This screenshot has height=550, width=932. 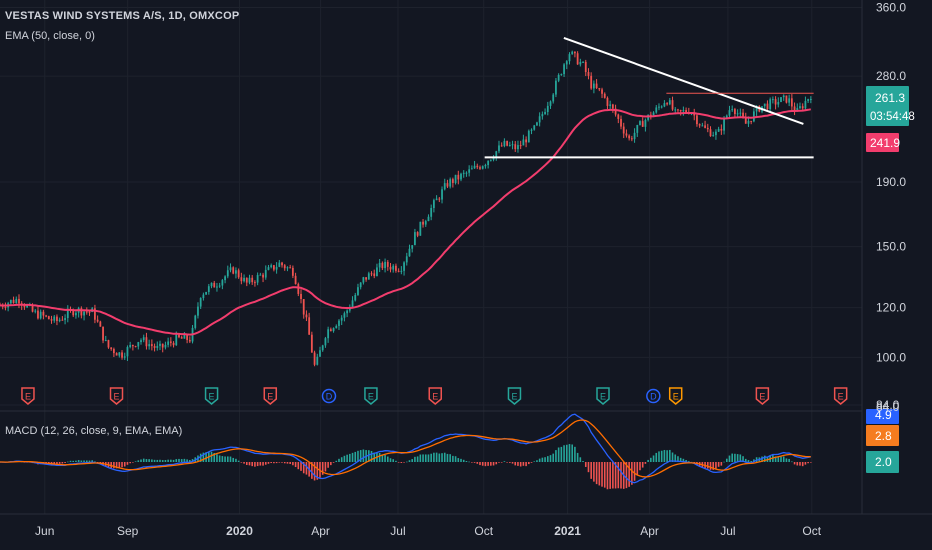 I want to click on time-tick-label: Oct, so click(x=811, y=531).